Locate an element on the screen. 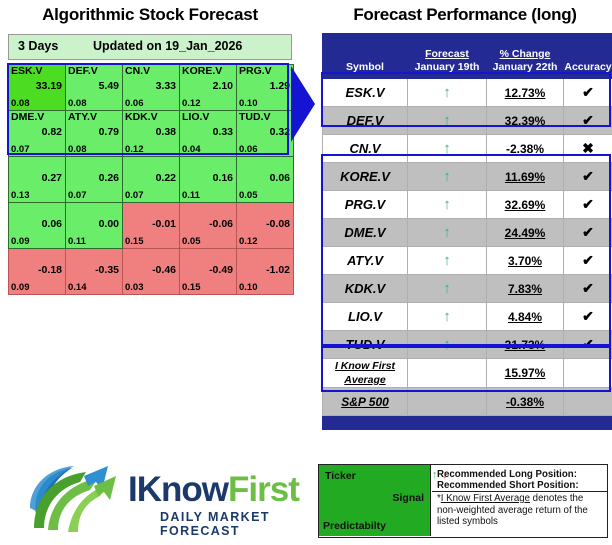  table-row: PRG.V ↑ 32.69% ✔ is located at coordinates (467, 204).